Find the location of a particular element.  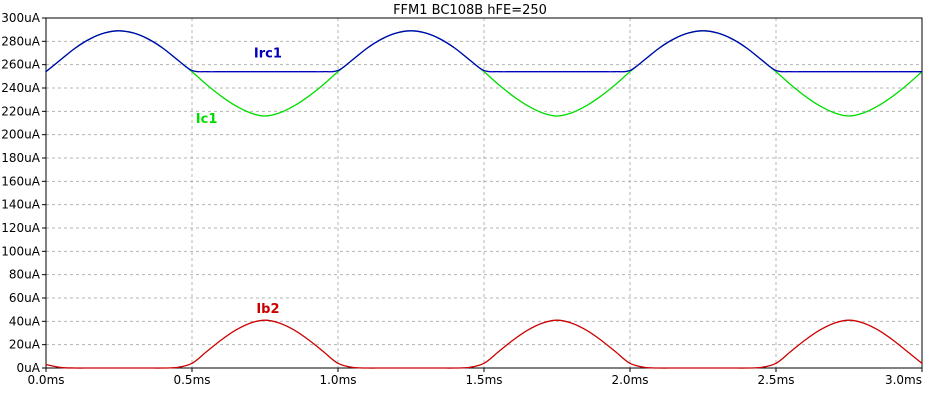

y-tick-label: 20uA is located at coordinates (25, 345).